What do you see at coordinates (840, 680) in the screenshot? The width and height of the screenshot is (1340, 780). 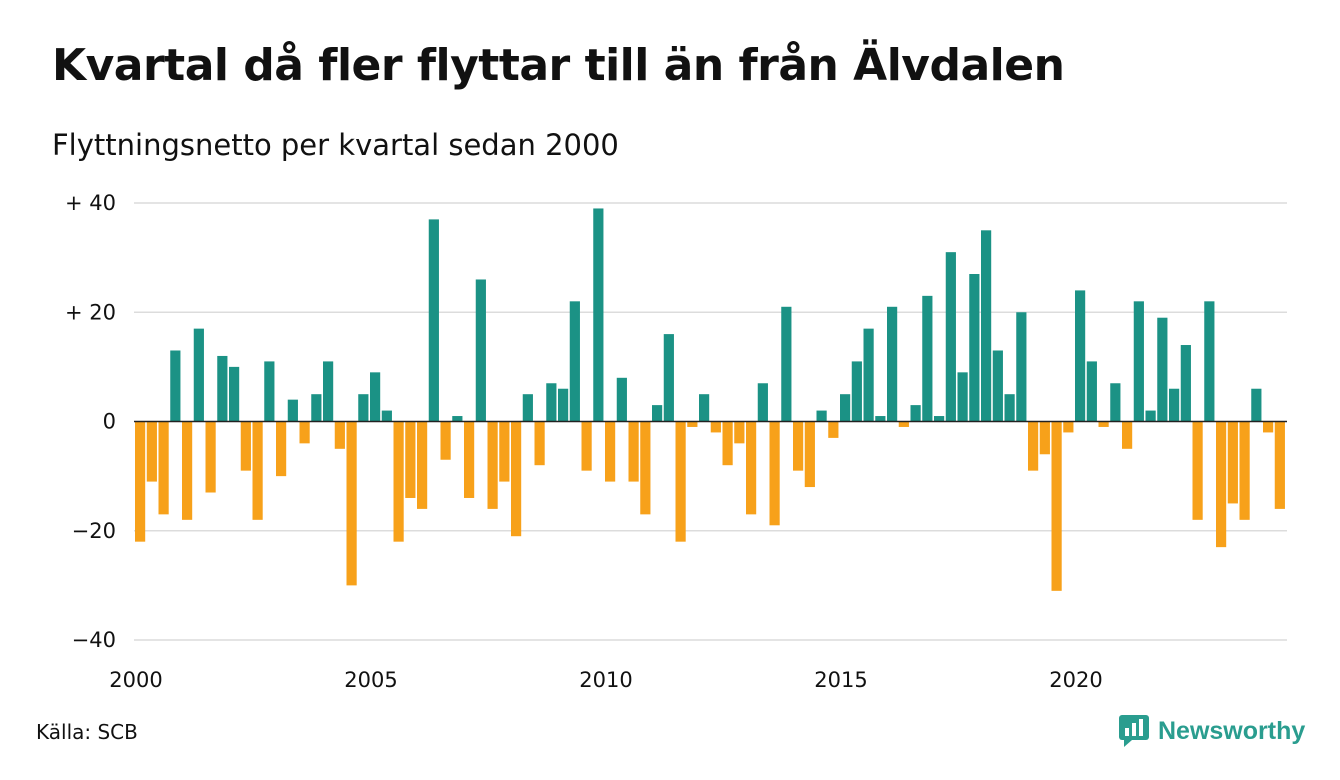 I see `x-tick-label: 2015` at bounding box center [840, 680].